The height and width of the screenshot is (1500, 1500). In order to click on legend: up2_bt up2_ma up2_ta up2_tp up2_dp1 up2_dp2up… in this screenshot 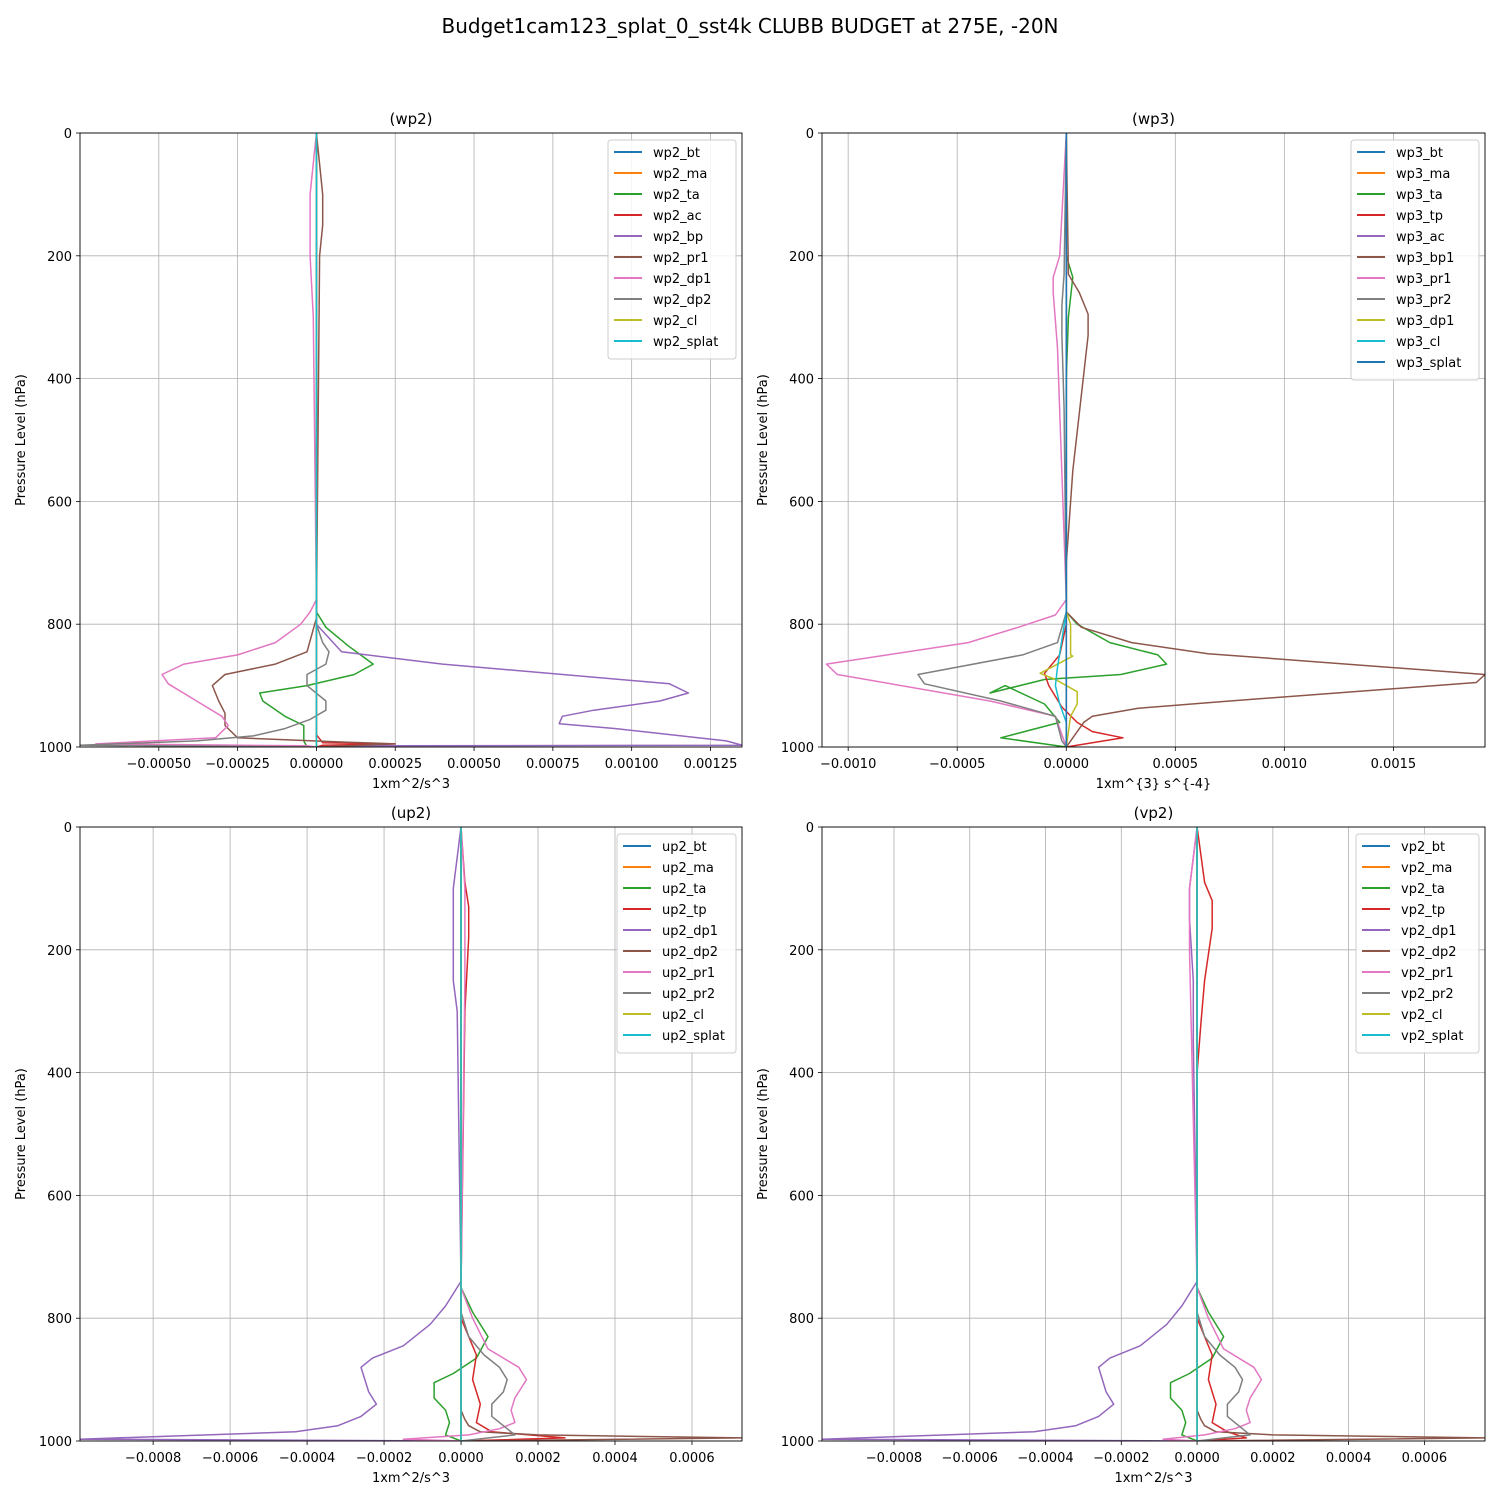, I will do `click(676, 943)`.